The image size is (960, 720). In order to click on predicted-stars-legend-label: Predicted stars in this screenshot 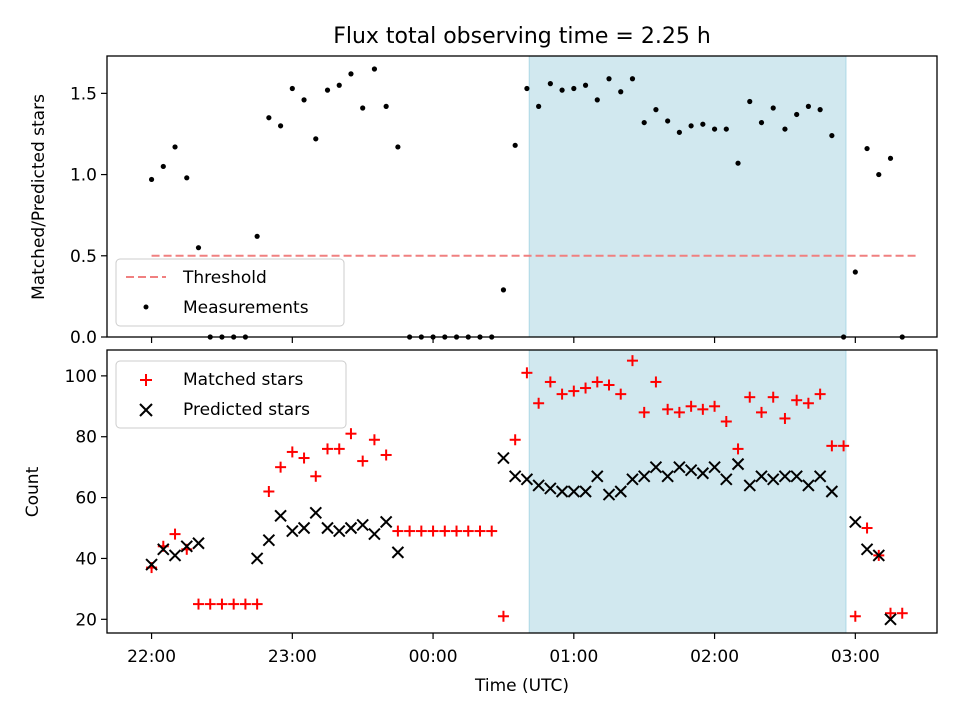, I will do `click(246, 410)`.